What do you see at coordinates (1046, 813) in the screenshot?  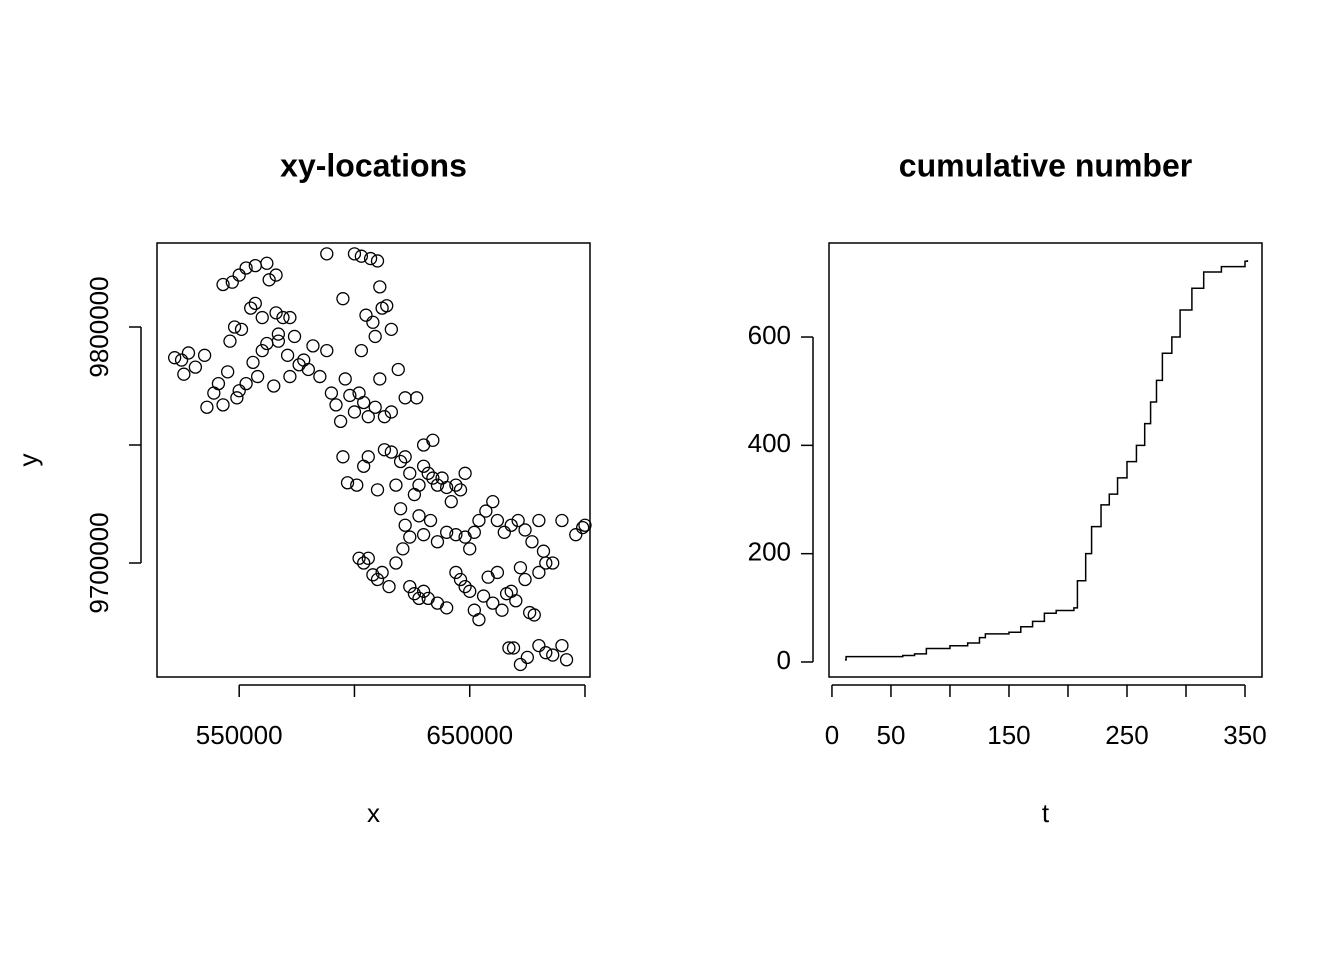 I see `x-axis-title: t` at bounding box center [1046, 813].